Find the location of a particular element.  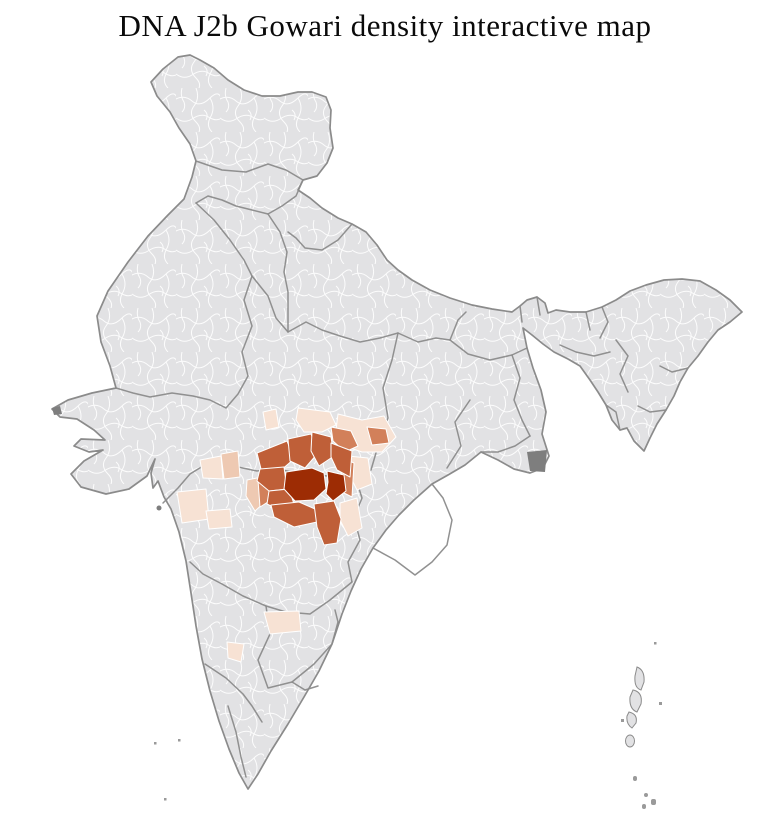

dense-delta-patches is located at coordinates (299, 458).